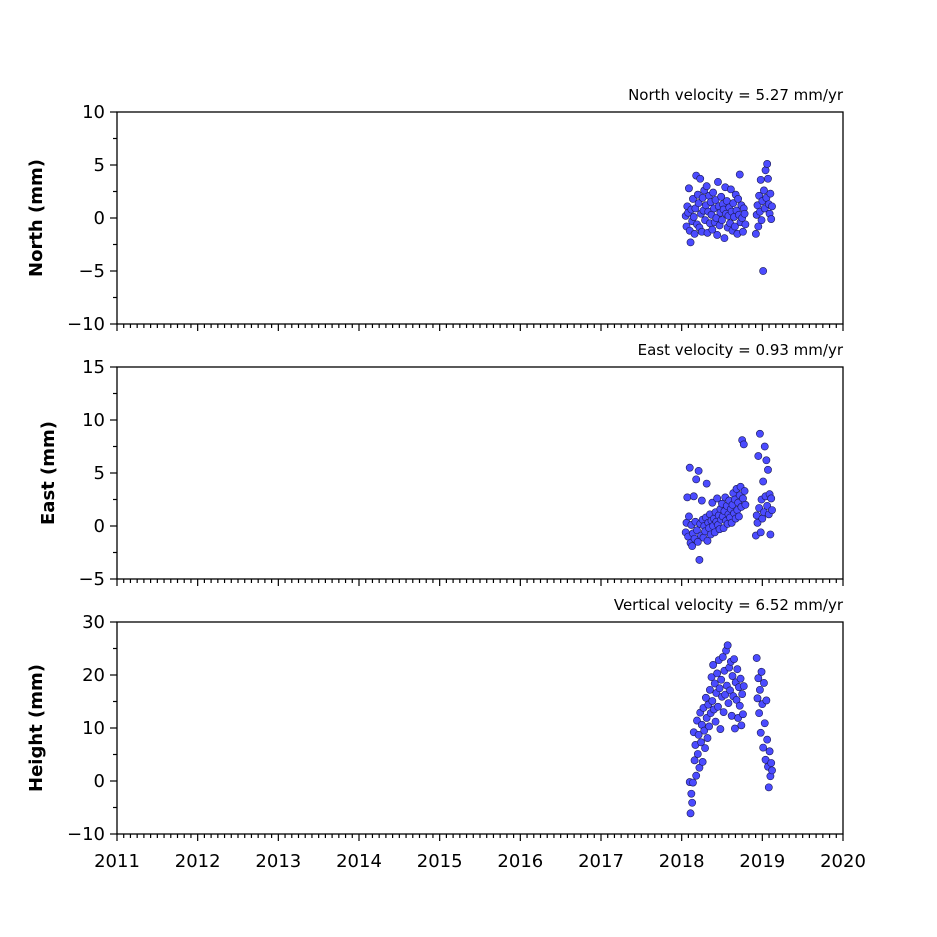 The height and width of the screenshot is (937, 937). What do you see at coordinates (730, 729) in the screenshot?
I see `height-points` at bounding box center [730, 729].